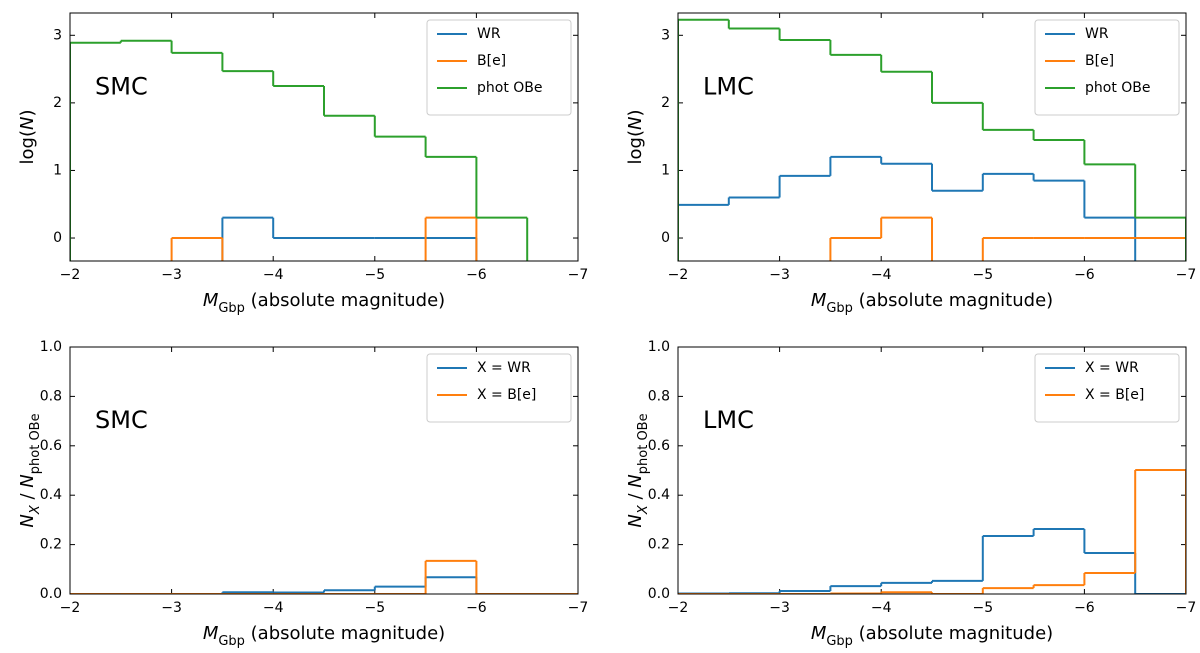 This screenshot has height=653, width=1200. Describe the element at coordinates (57, 238) in the screenshot. I see `y-tick-label: 0` at that location.